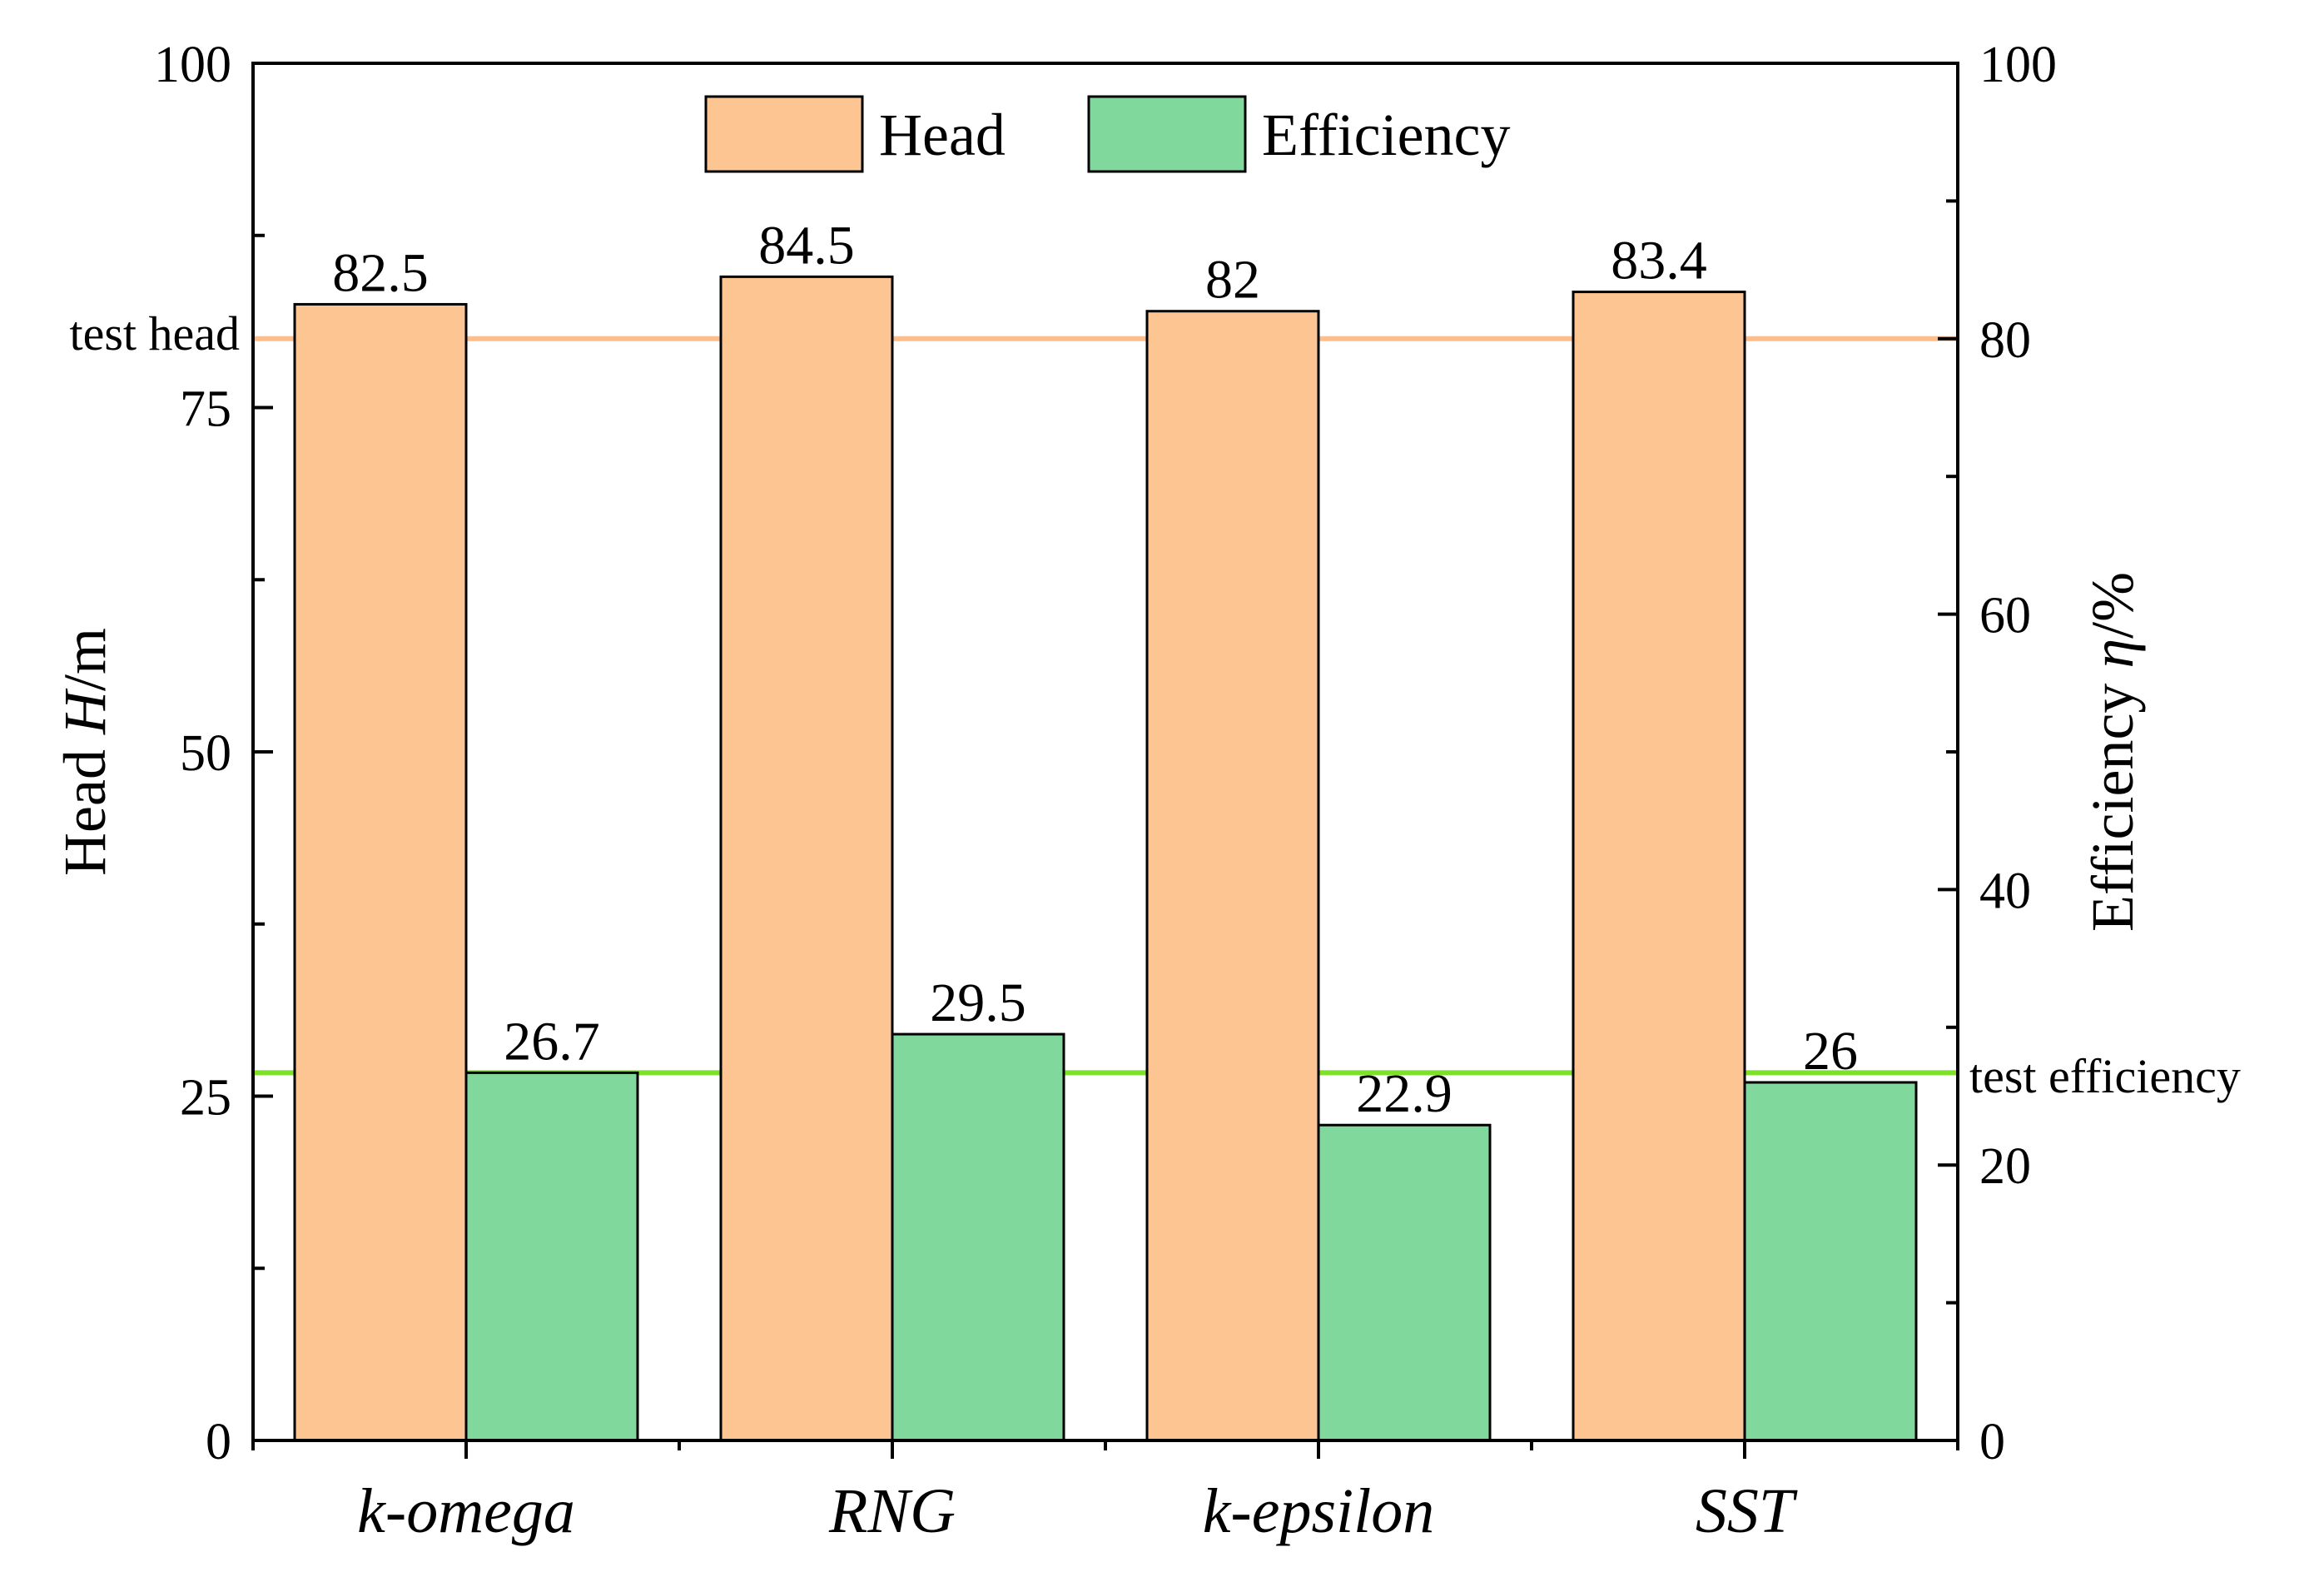 Image resolution: width=2324 pixels, height=1577 pixels. I want to click on y-right-tick-label: 0, so click(1992, 1442).